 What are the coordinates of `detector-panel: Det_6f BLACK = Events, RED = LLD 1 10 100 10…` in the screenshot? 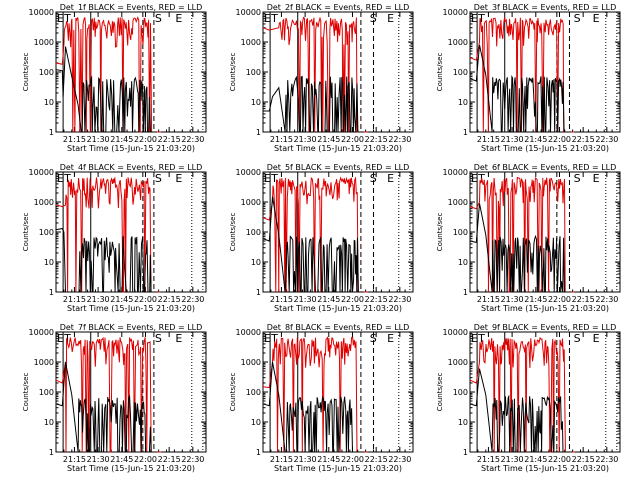 It's located at (528, 238).